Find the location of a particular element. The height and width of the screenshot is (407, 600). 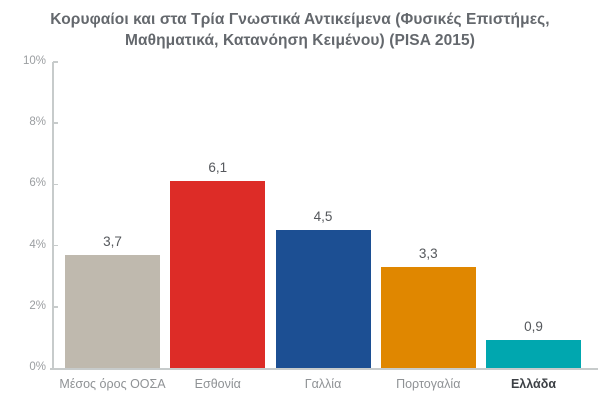

x-axis-line is located at coordinates (324, 369).